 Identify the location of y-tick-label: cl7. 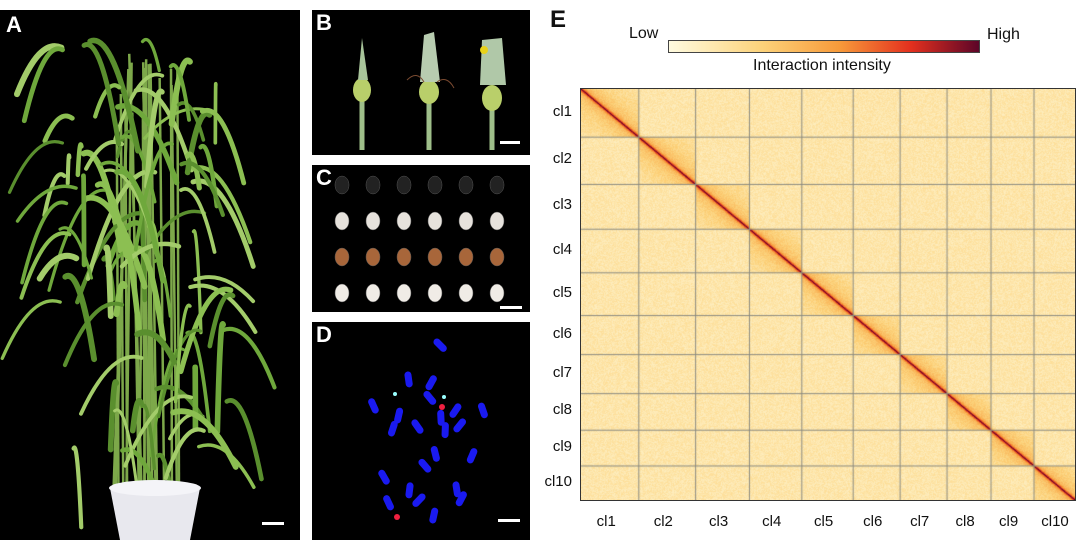
(562, 372).